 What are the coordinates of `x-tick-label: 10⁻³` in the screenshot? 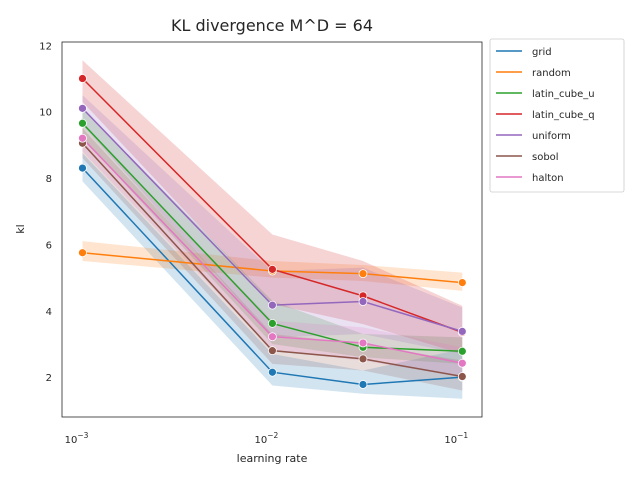 It's located at (77, 438).